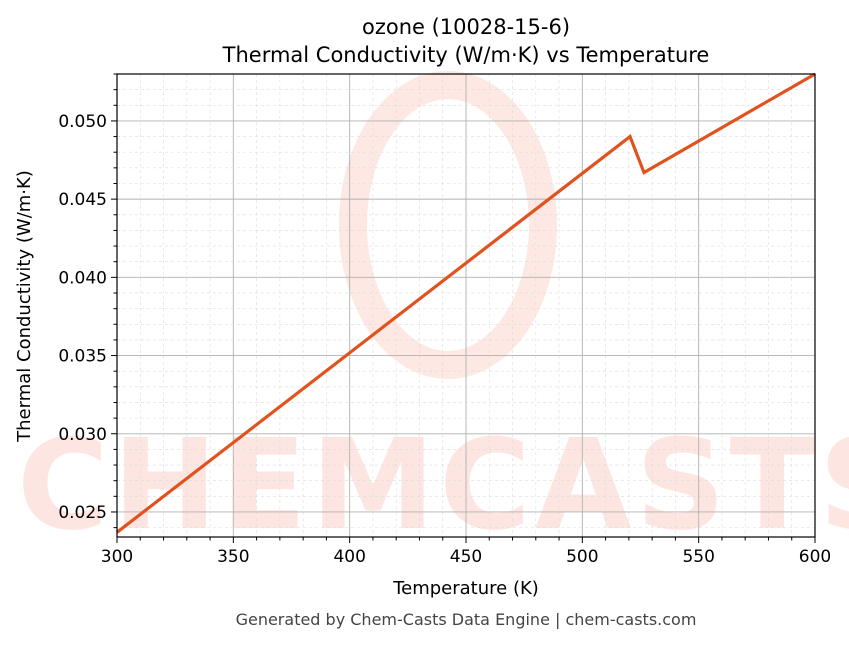 Image resolution: width=849 pixels, height=648 pixels. What do you see at coordinates (24, 306) in the screenshot?
I see `y-axis-label: Thermal Conductivity (W/m·K)` at bounding box center [24, 306].